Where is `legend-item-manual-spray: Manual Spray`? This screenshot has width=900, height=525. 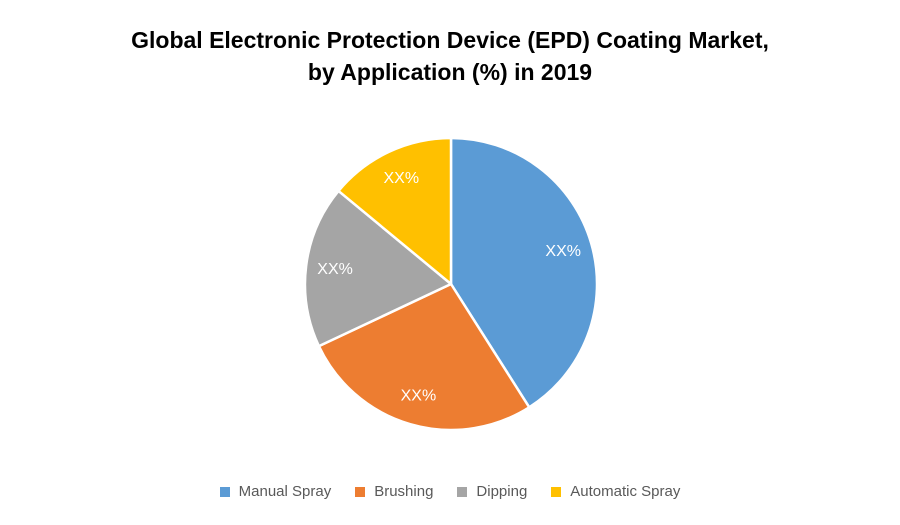
legend-item-manual-spray: Manual Spray is located at coordinates (275, 491).